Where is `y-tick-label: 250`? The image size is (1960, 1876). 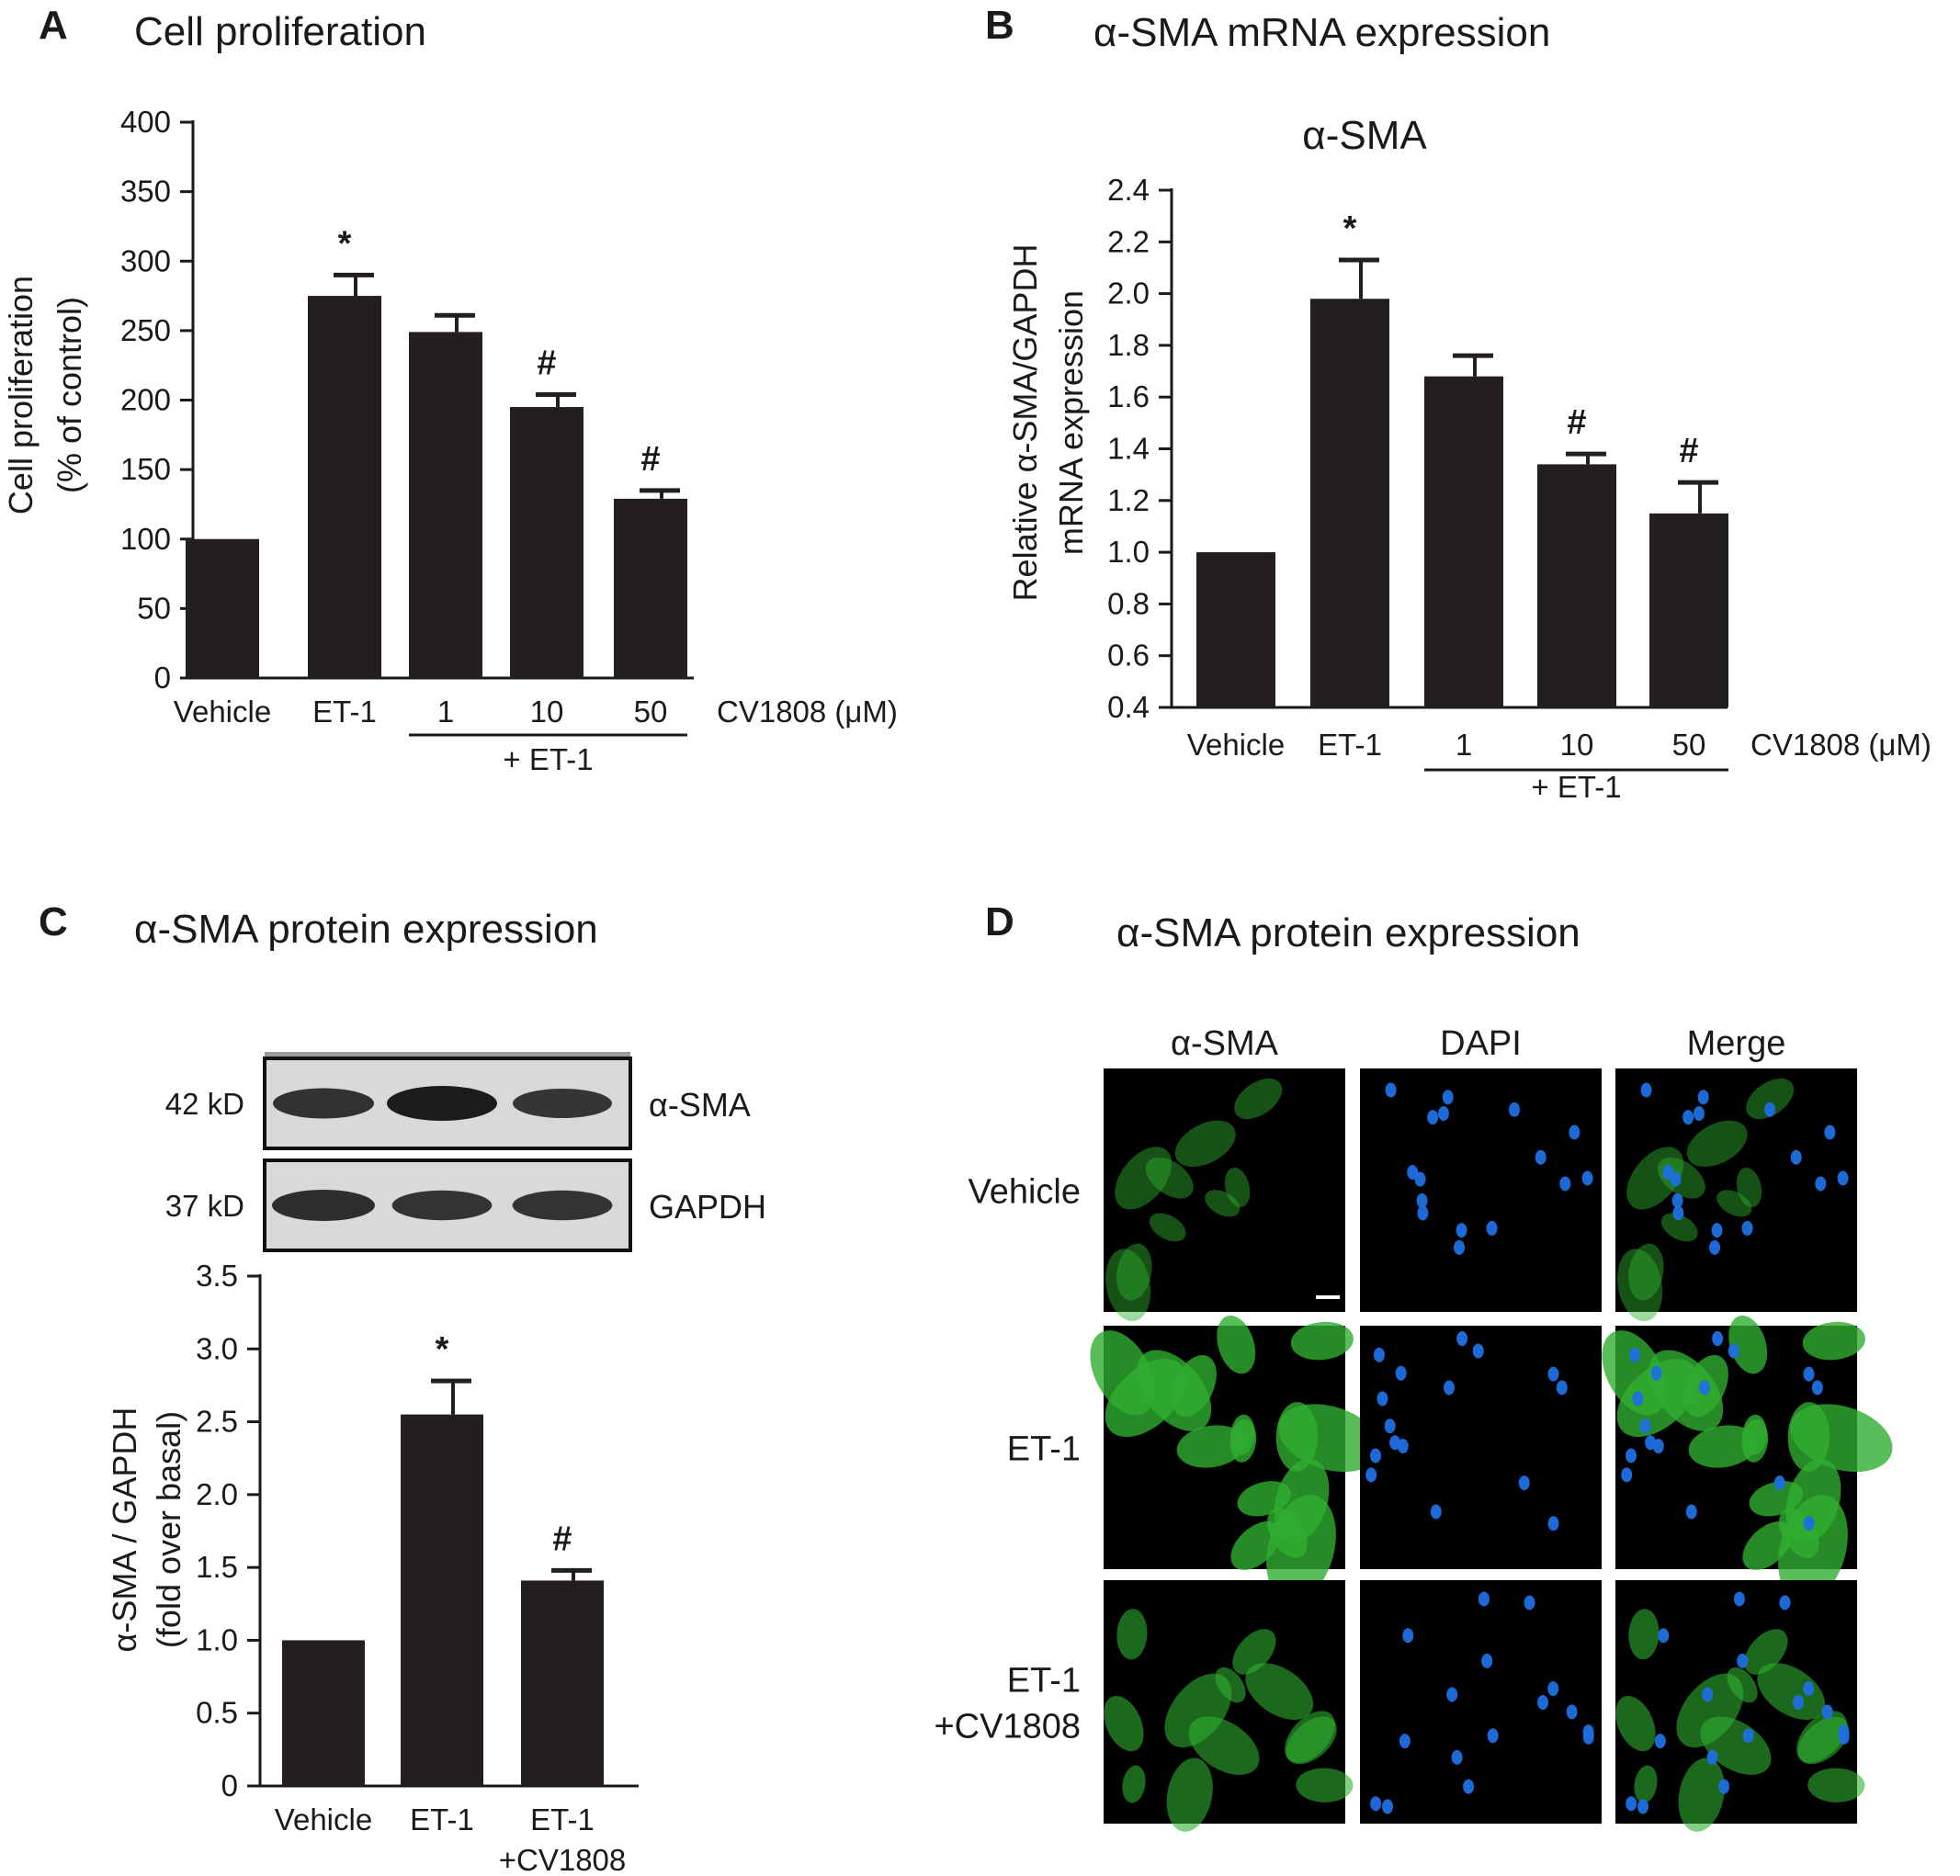 y-tick-label: 250 is located at coordinates (145, 330).